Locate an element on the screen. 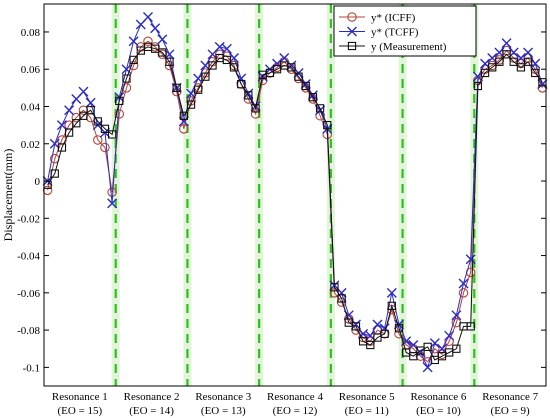  segment-sublabel: (EO = 14) is located at coordinates (151, 411).